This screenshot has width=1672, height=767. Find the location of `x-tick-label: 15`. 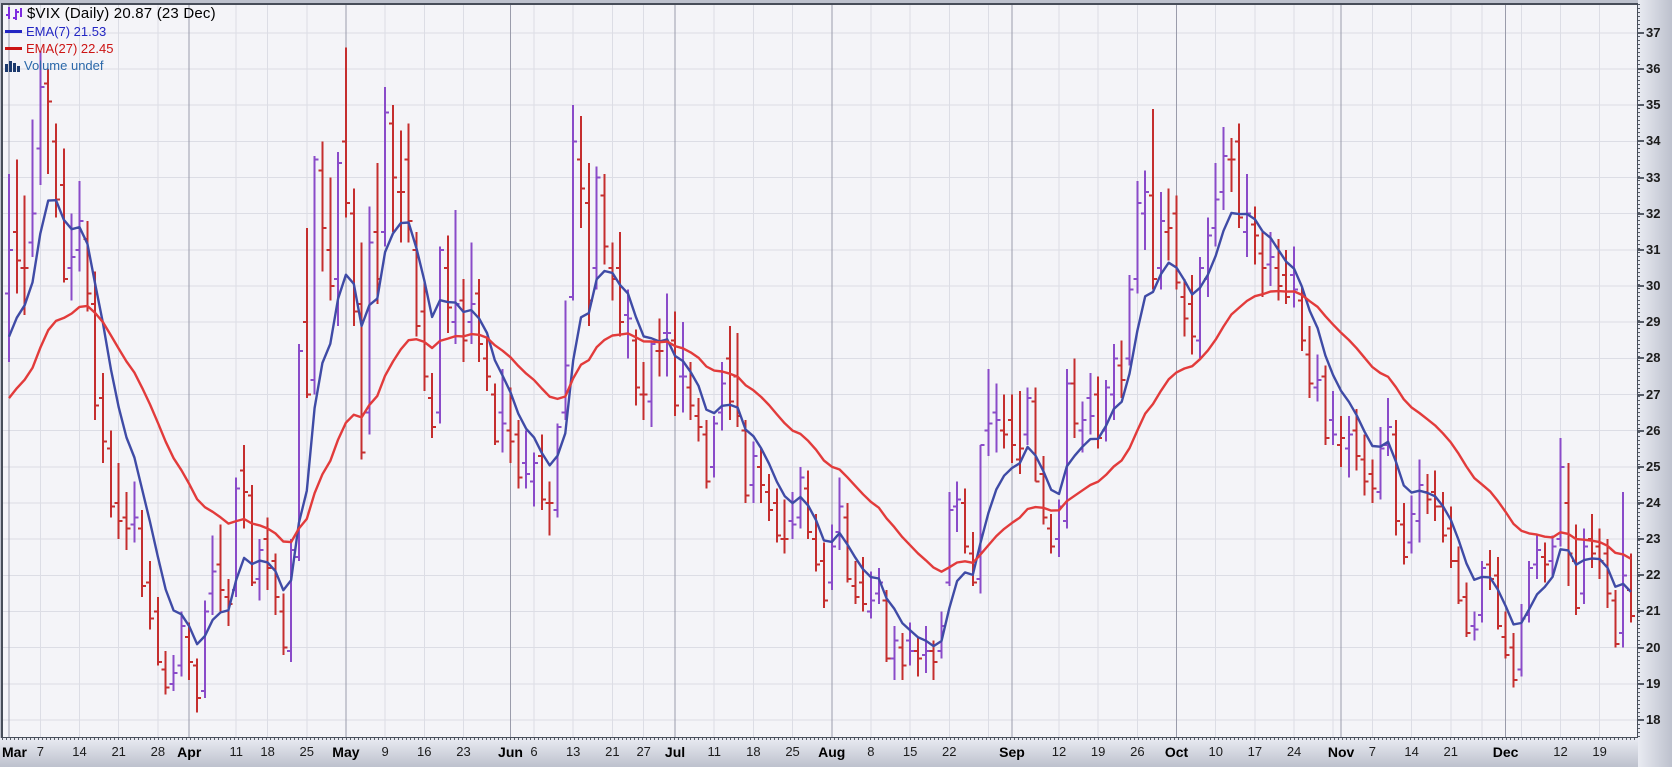

x-tick-label: 15 is located at coordinates (910, 751).